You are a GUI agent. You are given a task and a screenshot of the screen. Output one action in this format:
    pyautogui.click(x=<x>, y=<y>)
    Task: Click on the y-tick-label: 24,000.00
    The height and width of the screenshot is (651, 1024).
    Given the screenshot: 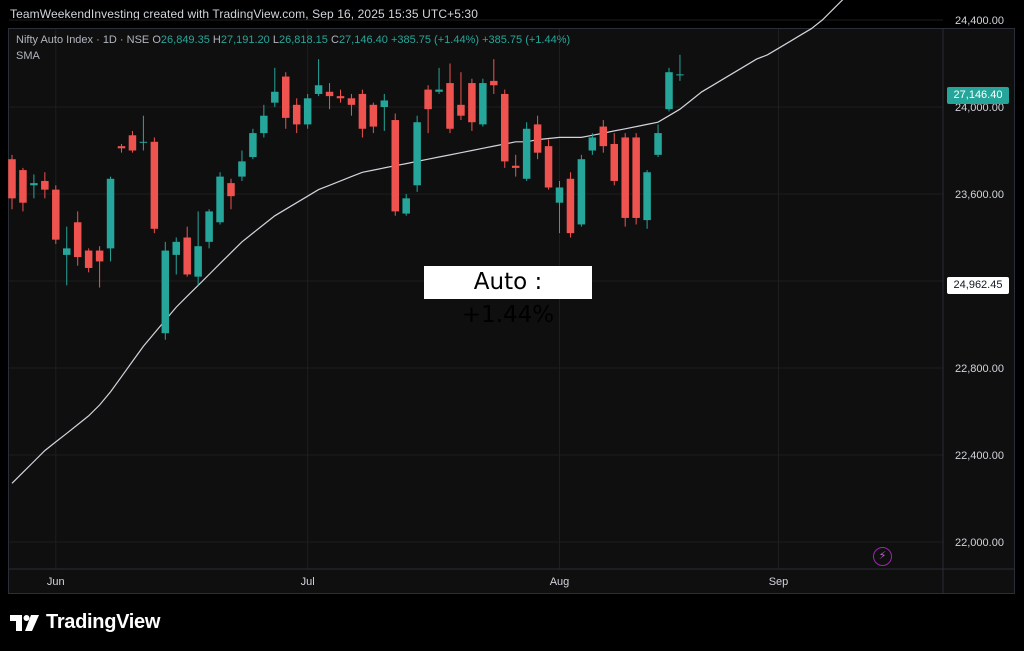 What is the action you would take?
    pyautogui.click(x=979, y=108)
    